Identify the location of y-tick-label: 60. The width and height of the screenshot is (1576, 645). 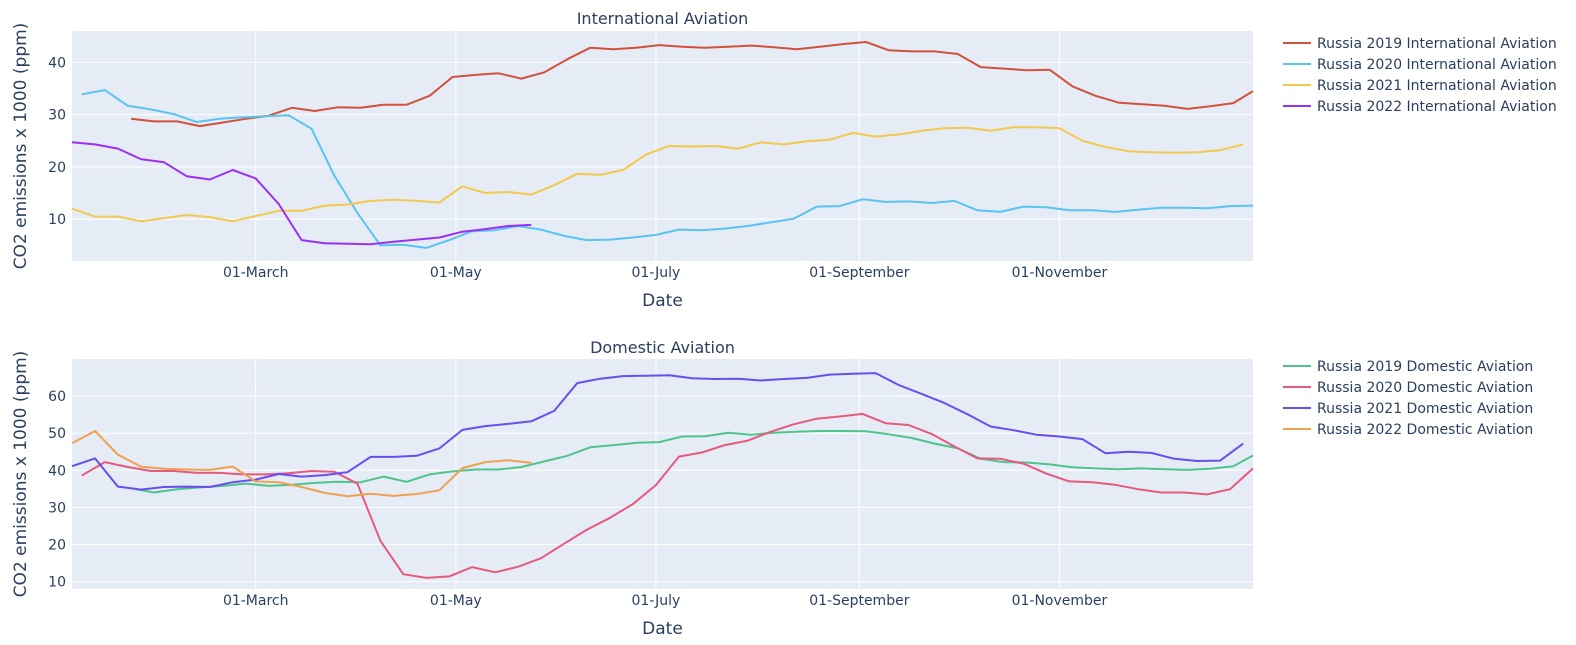
(57, 397).